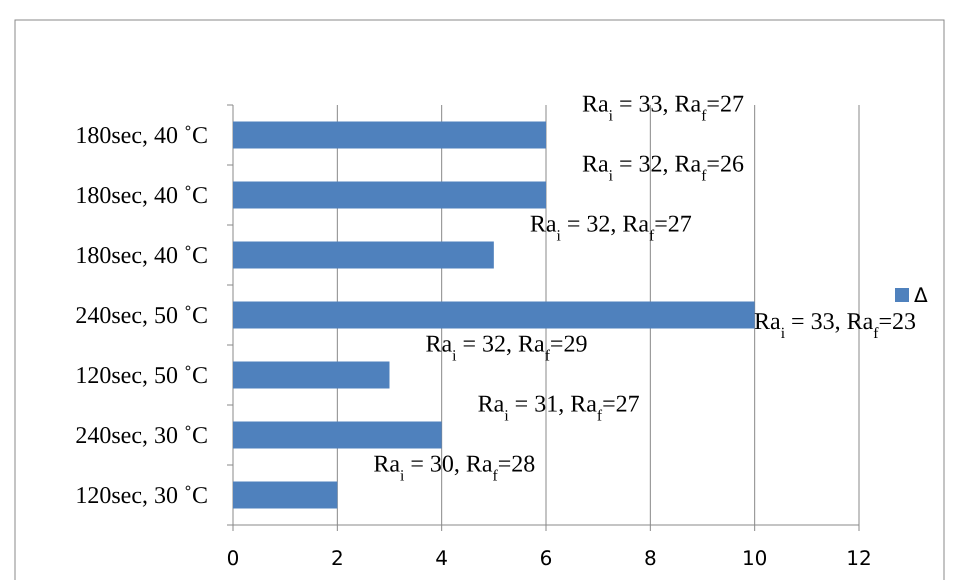 The image size is (954, 580). What do you see at coordinates (454, 468) in the screenshot?
I see `data-label: Ra$_{i}$ = 30, Ra$_{f}$=28` at bounding box center [454, 468].